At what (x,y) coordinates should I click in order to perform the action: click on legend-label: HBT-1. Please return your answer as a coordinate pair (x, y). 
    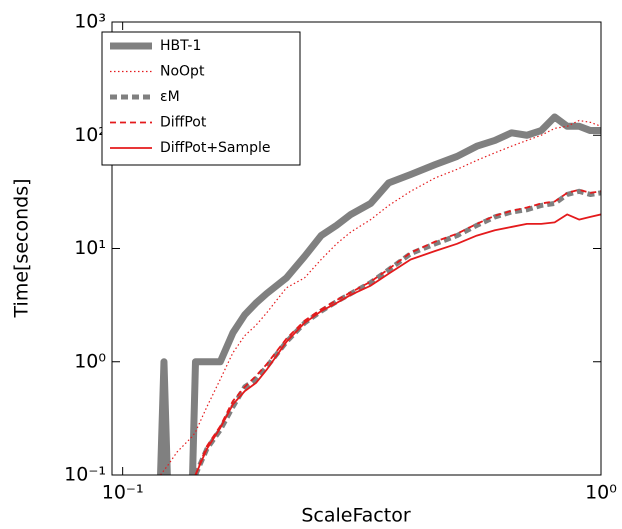
    Looking at the image, I should click on (180, 46).